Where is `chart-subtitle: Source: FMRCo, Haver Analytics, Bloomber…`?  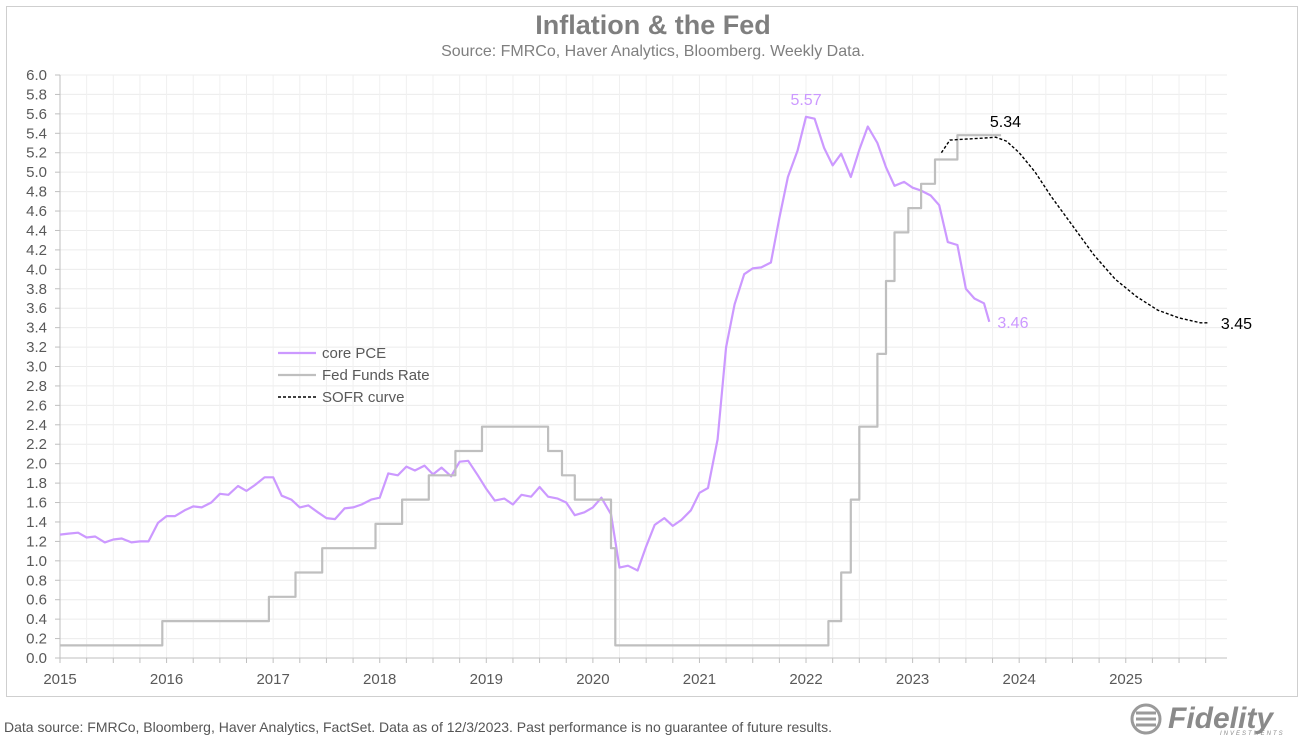
chart-subtitle: Source: FMRCo, Haver Analytics, Bloomber… is located at coordinates (653, 51).